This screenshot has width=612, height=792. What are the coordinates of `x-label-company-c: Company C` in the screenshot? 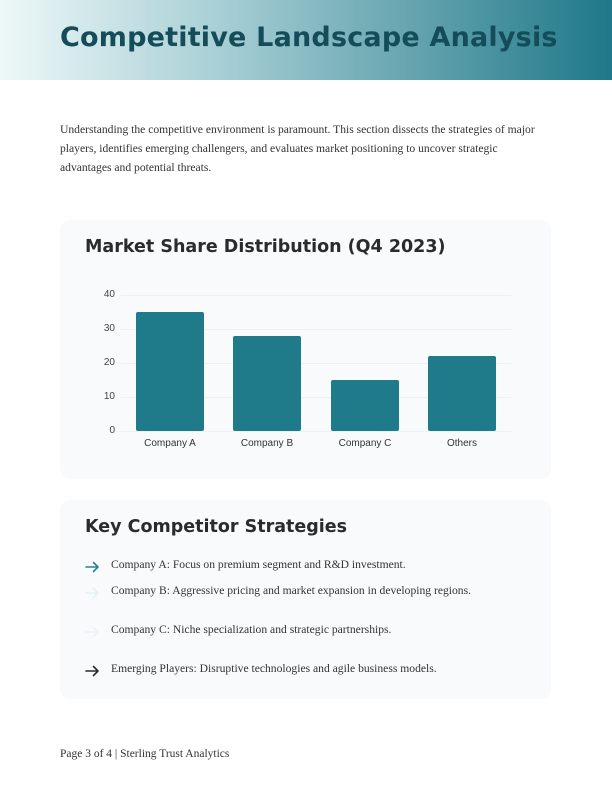 It's located at (365, 443).